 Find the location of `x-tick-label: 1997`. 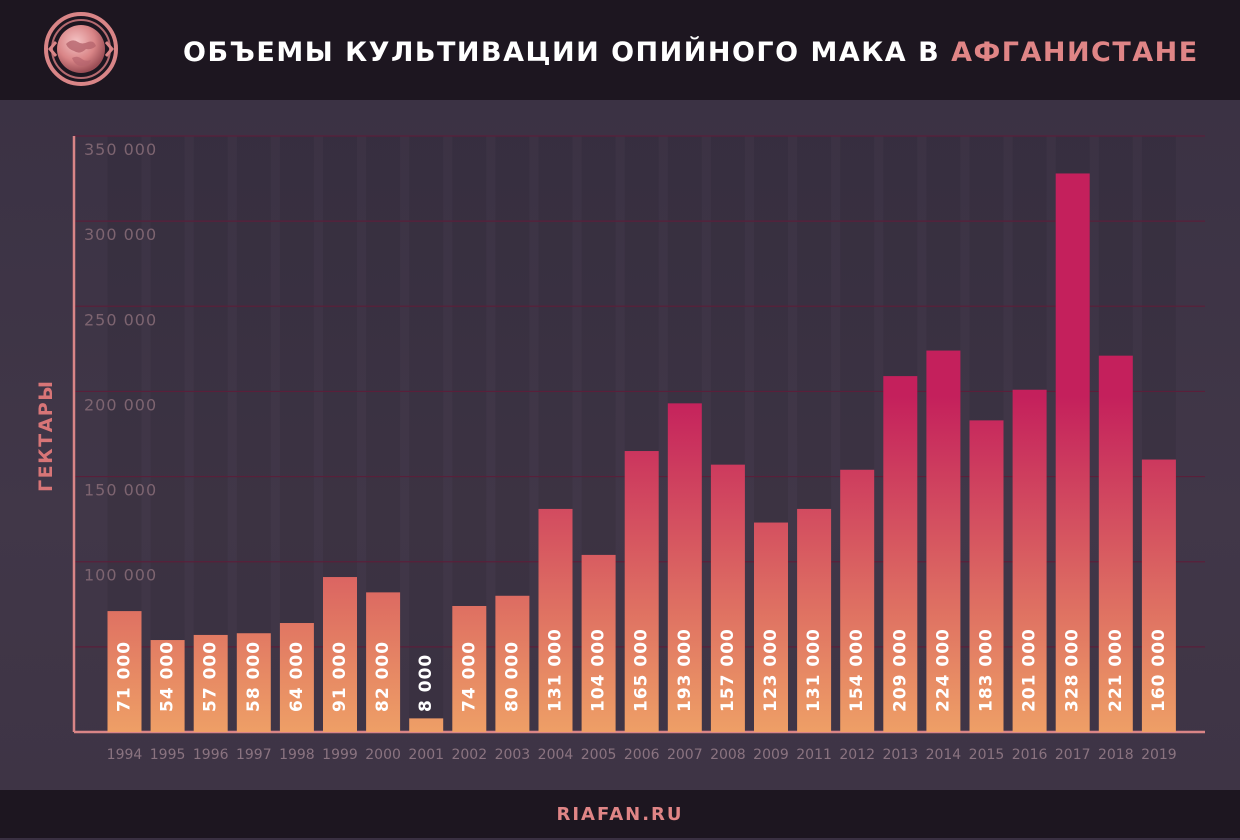

x-tick-label: 1997 is located at coordinates (254, 755).